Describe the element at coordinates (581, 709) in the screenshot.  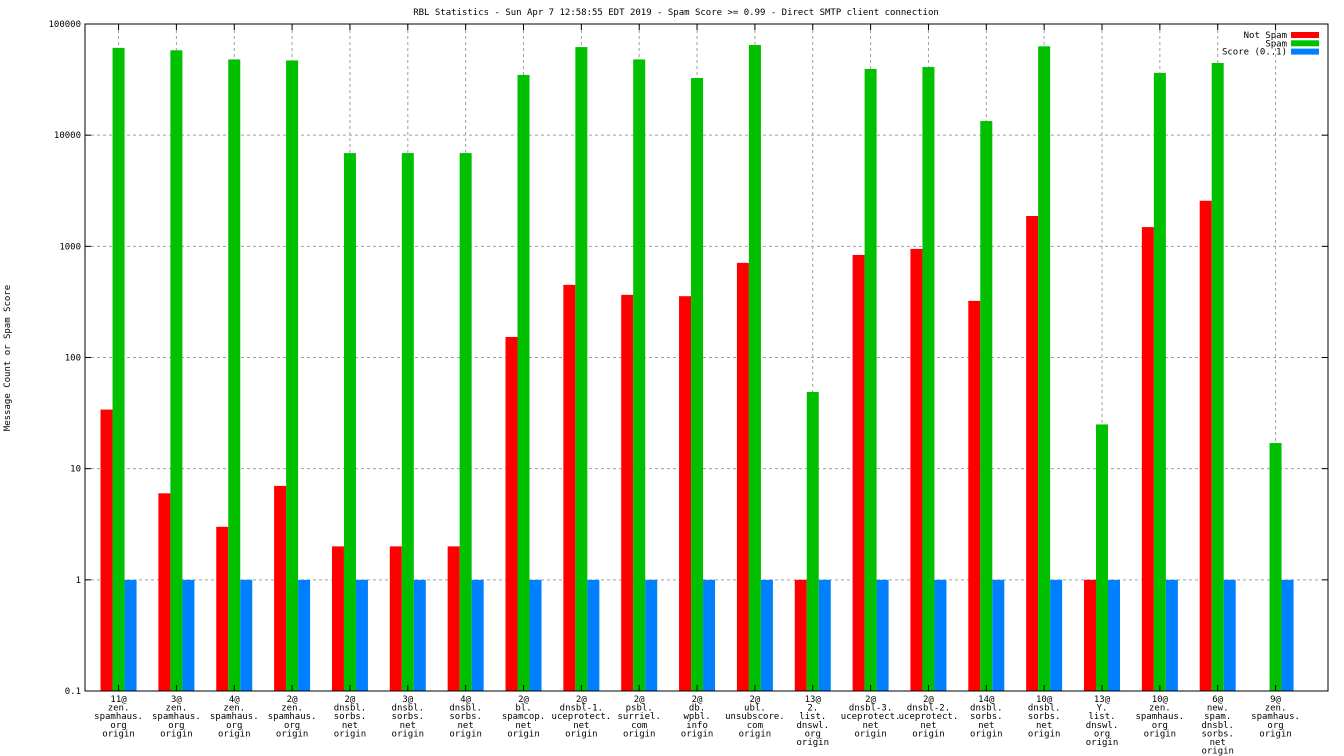
I see `x-tick-label: dnsbl-1.` at that location.